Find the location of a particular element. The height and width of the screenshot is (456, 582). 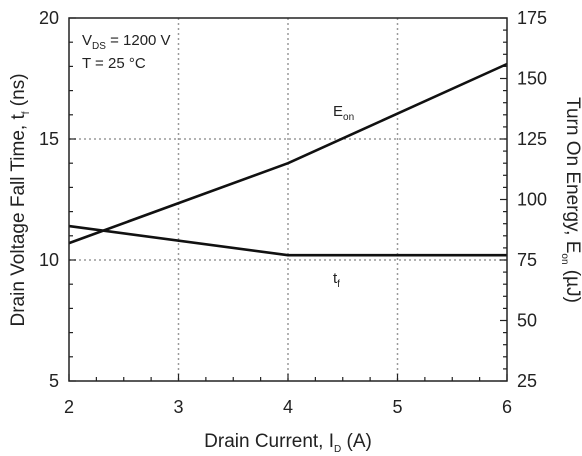

series-label-tf: tf is located at coordinates (336, 280).